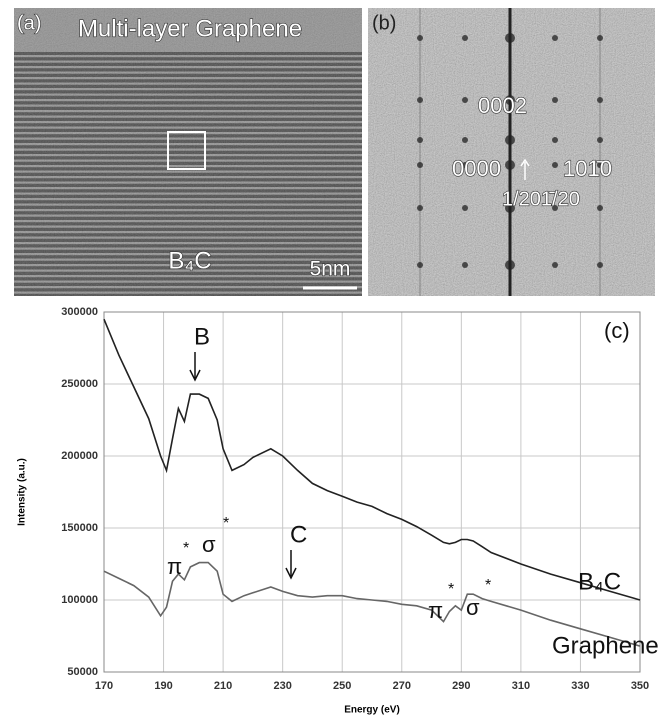 Image resolution: width=663 pixels, height=723 pixels. What do you see at coordinates (502, 105) in the screenshot?
I see `spot-index: 0002` at bounding box center [502, 105].